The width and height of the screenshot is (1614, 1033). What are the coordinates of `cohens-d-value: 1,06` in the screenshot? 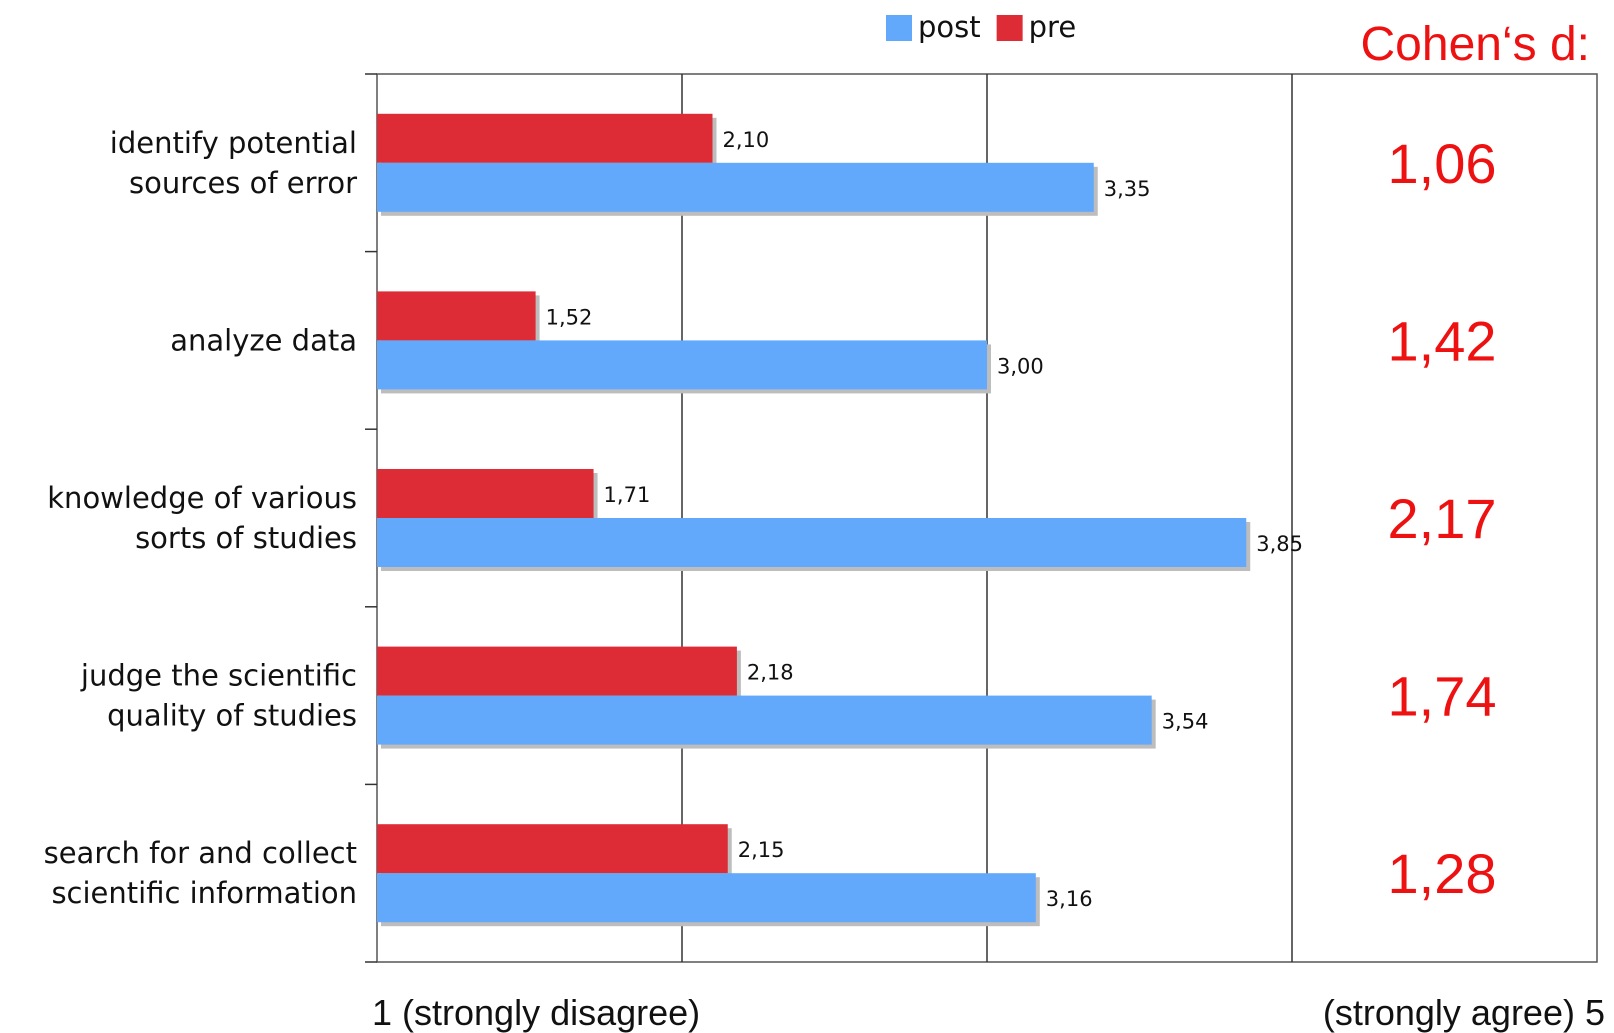 It's located at (1442, 163).